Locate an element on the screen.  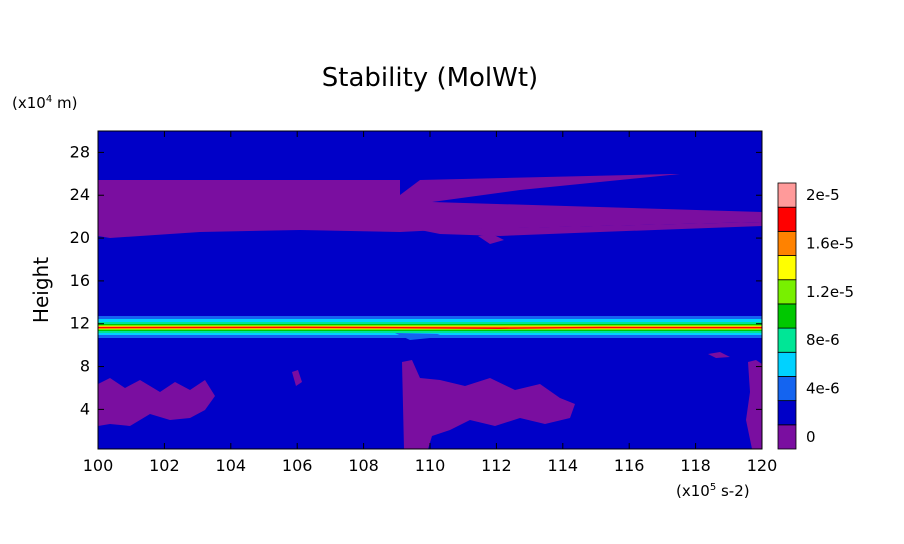
upper-zero-region is located at coordinates (430, 206).